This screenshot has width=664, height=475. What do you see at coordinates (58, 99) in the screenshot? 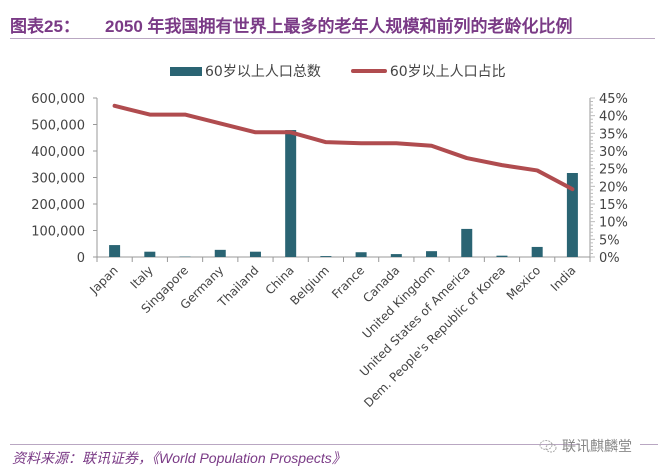
I see `left-tick-label: 600,000` at bounding box center [58, 99].